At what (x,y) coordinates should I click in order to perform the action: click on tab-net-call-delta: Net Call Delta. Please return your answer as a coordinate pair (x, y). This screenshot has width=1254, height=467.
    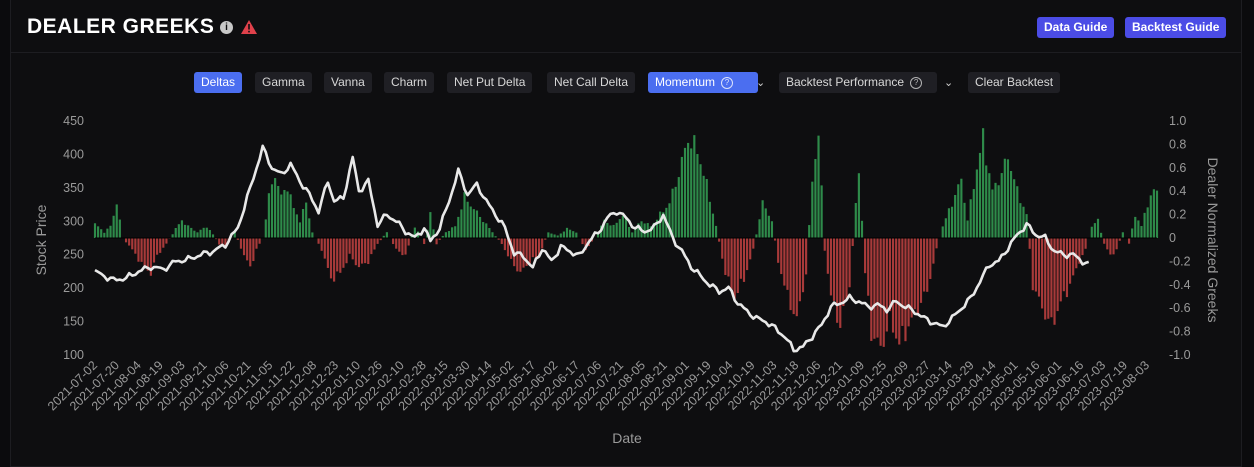
    Looking at the image, I should click on (591, 82).